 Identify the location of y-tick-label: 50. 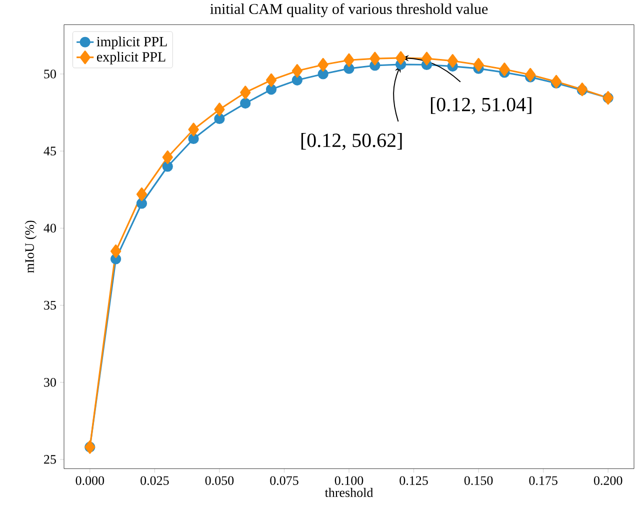
(50, 74).